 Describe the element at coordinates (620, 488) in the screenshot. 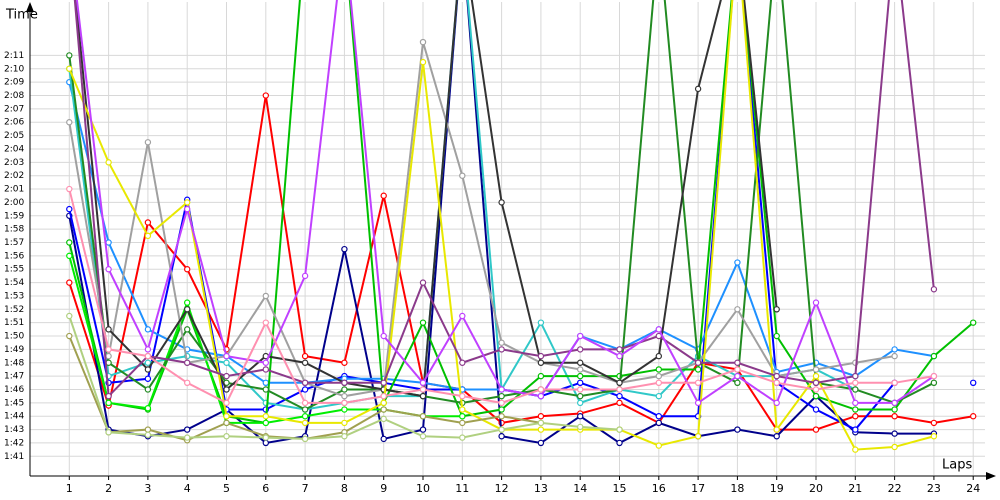

I see `x-tick-label: 15` at that location.